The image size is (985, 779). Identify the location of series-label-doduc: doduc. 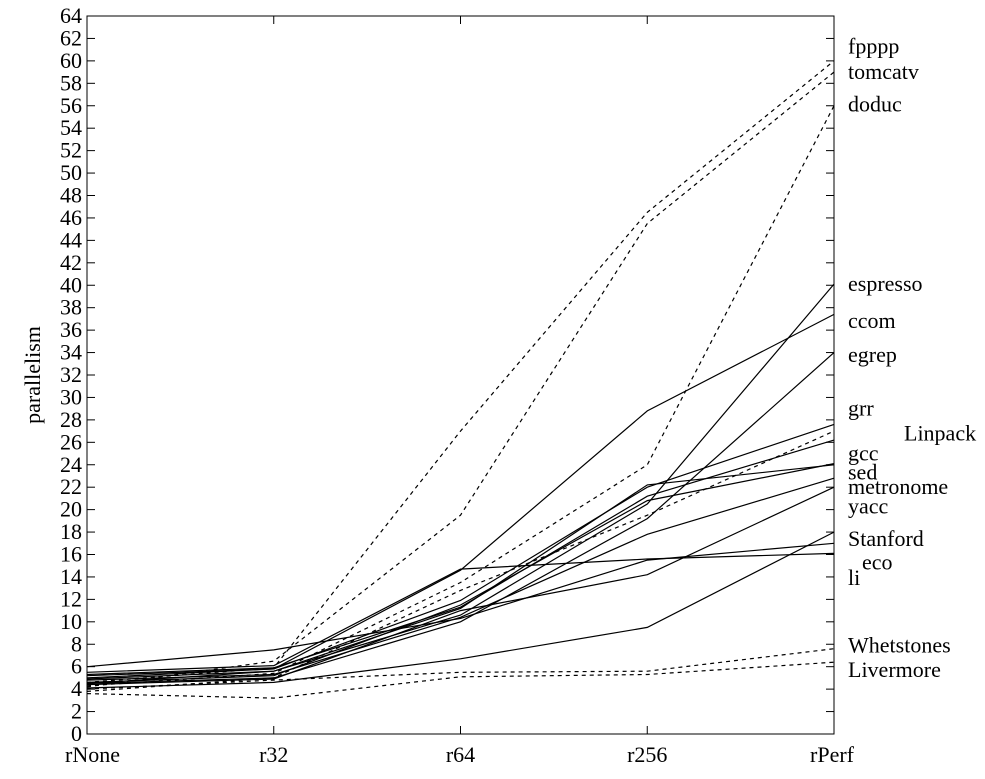
(875, 104).